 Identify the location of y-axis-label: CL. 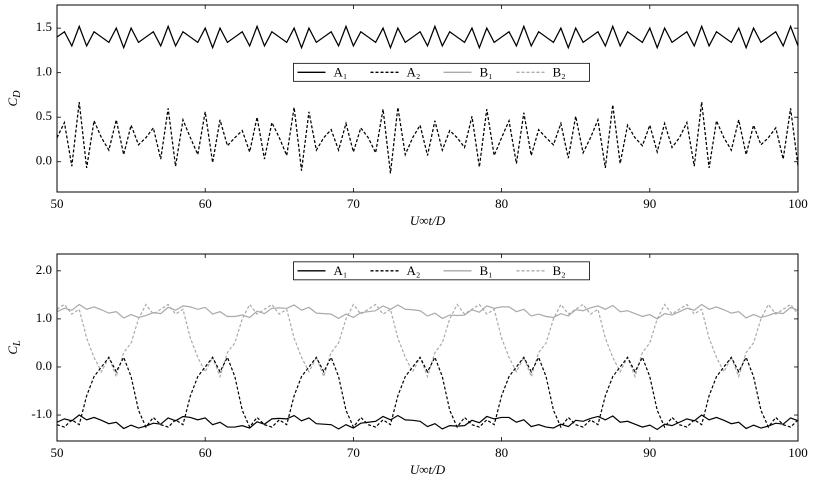
(14, 347).